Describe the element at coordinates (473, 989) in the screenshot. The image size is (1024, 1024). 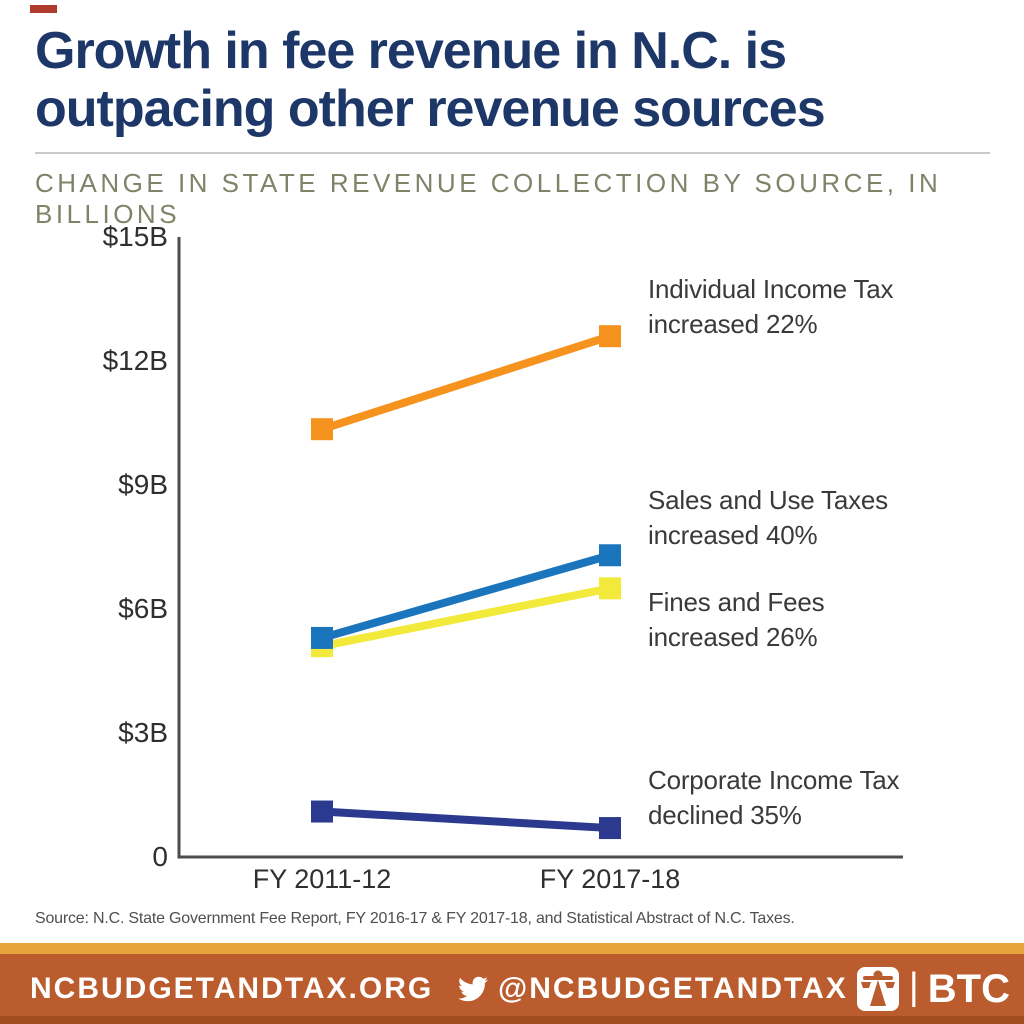
I see `twitter-bird-icon` at that location.